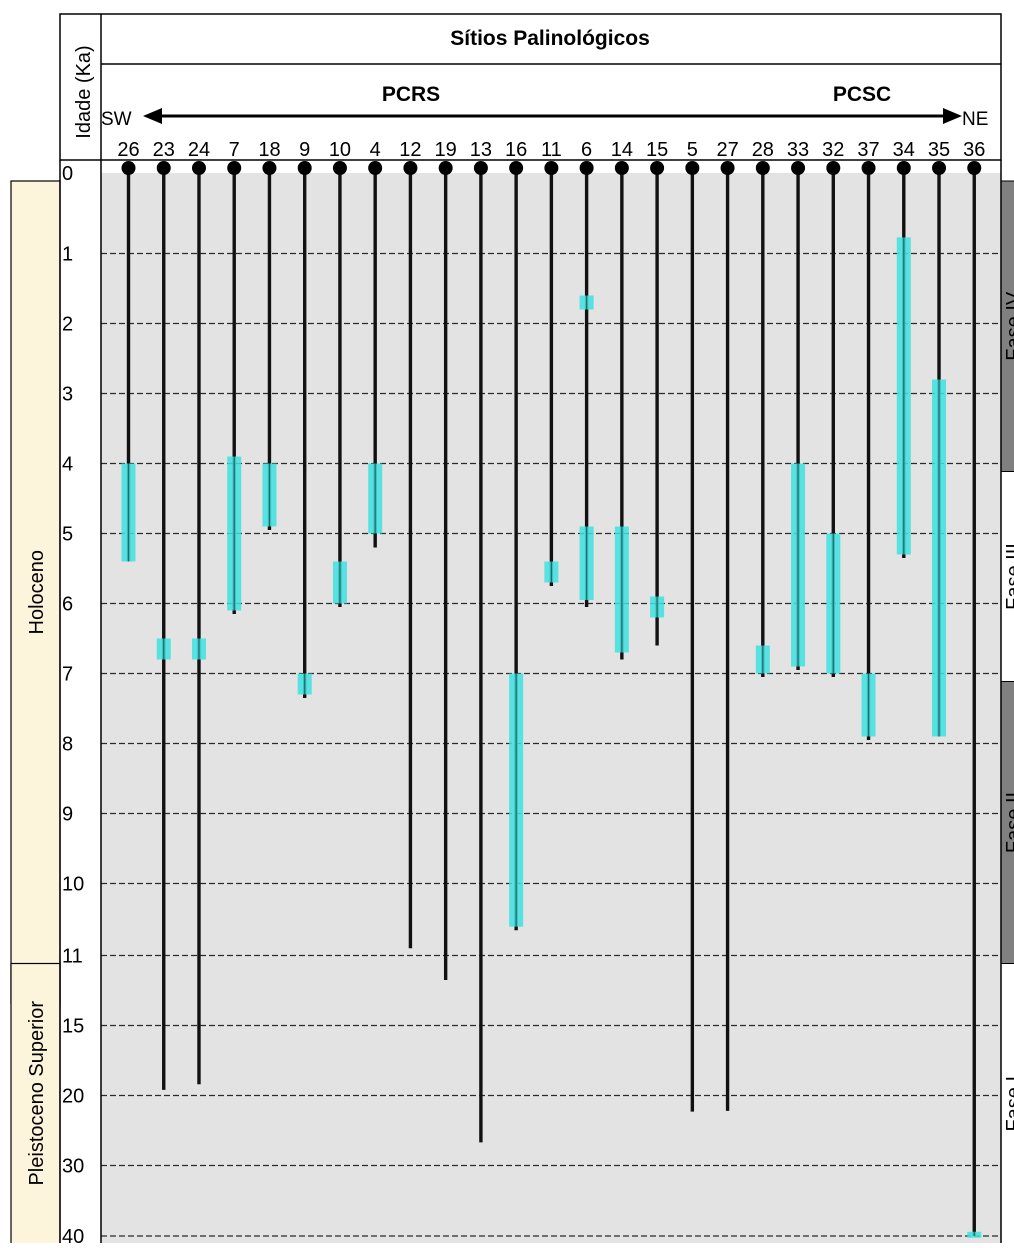  I want to click on site-label: 18, so click(269, 150).